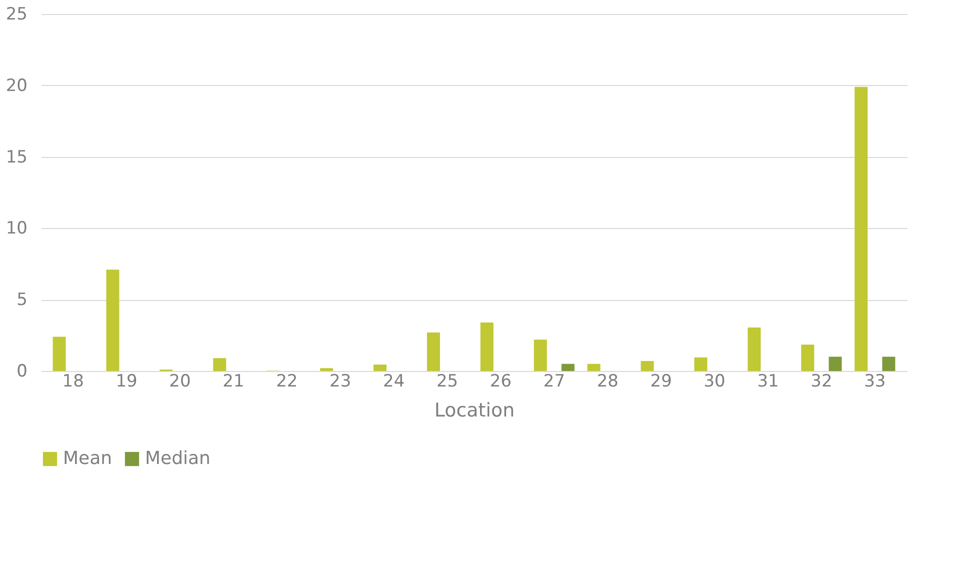 The height and width of the screenshot is (572, 955). Describe the element at coordinates (17, 86) in the screenshot. I see `y-tick-label: 20` at that location.